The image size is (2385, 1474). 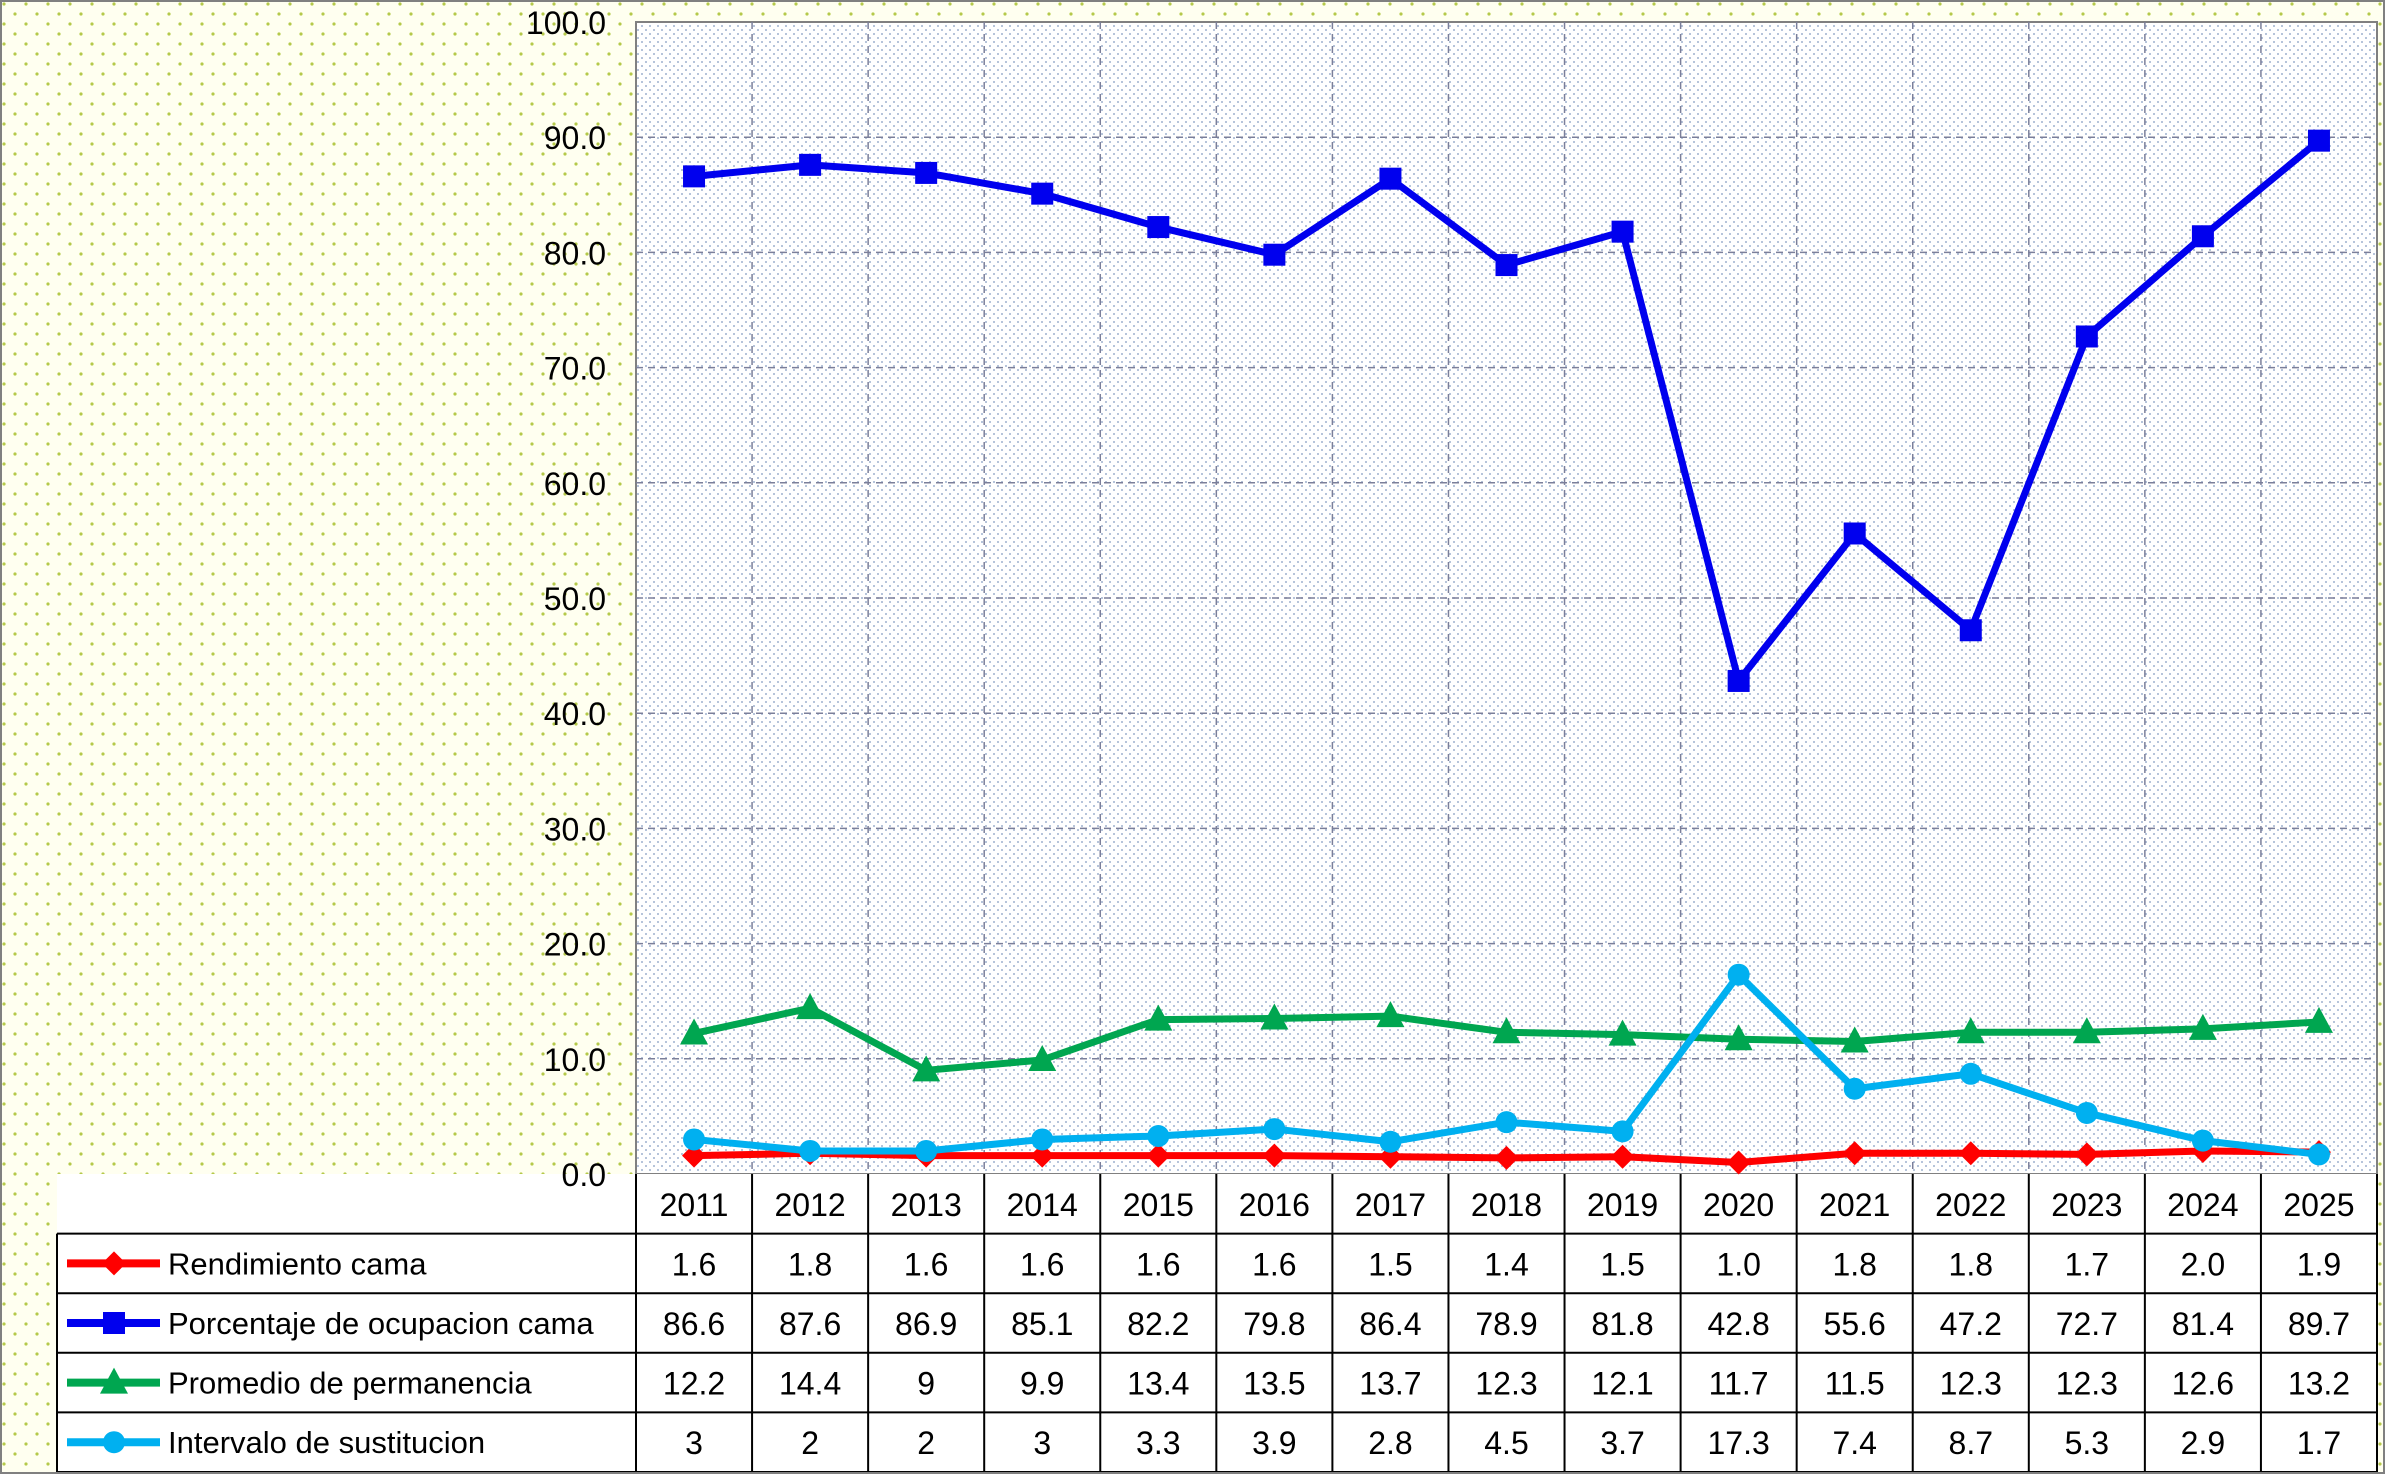 I want to click on data-label: 42.8, so click(x=1738, y=1324).